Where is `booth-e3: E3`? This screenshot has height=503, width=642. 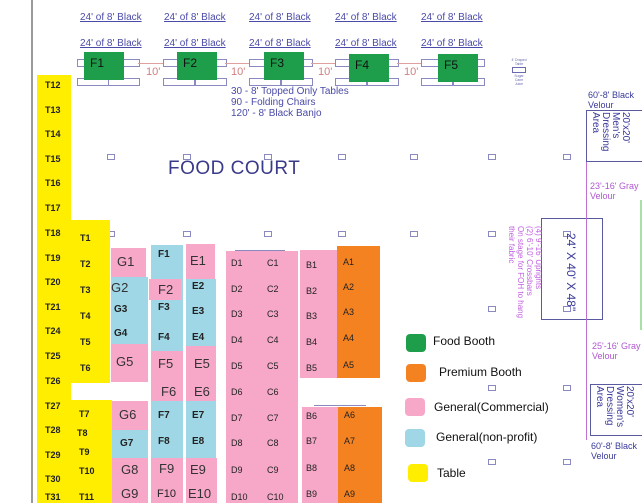 booth-e3: E3 is located at coordinates (198, 311).